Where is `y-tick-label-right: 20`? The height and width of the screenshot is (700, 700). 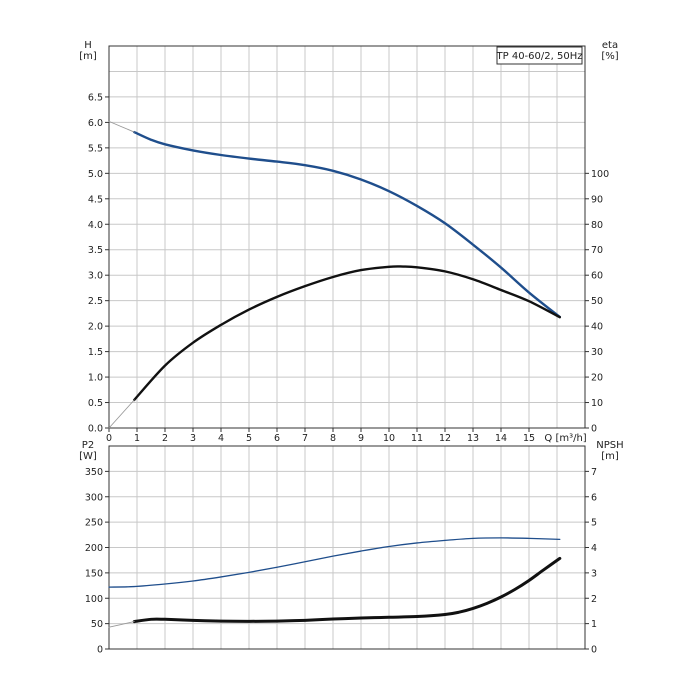 y-tick-label-right: 20 is located at coordinates (597, 378).